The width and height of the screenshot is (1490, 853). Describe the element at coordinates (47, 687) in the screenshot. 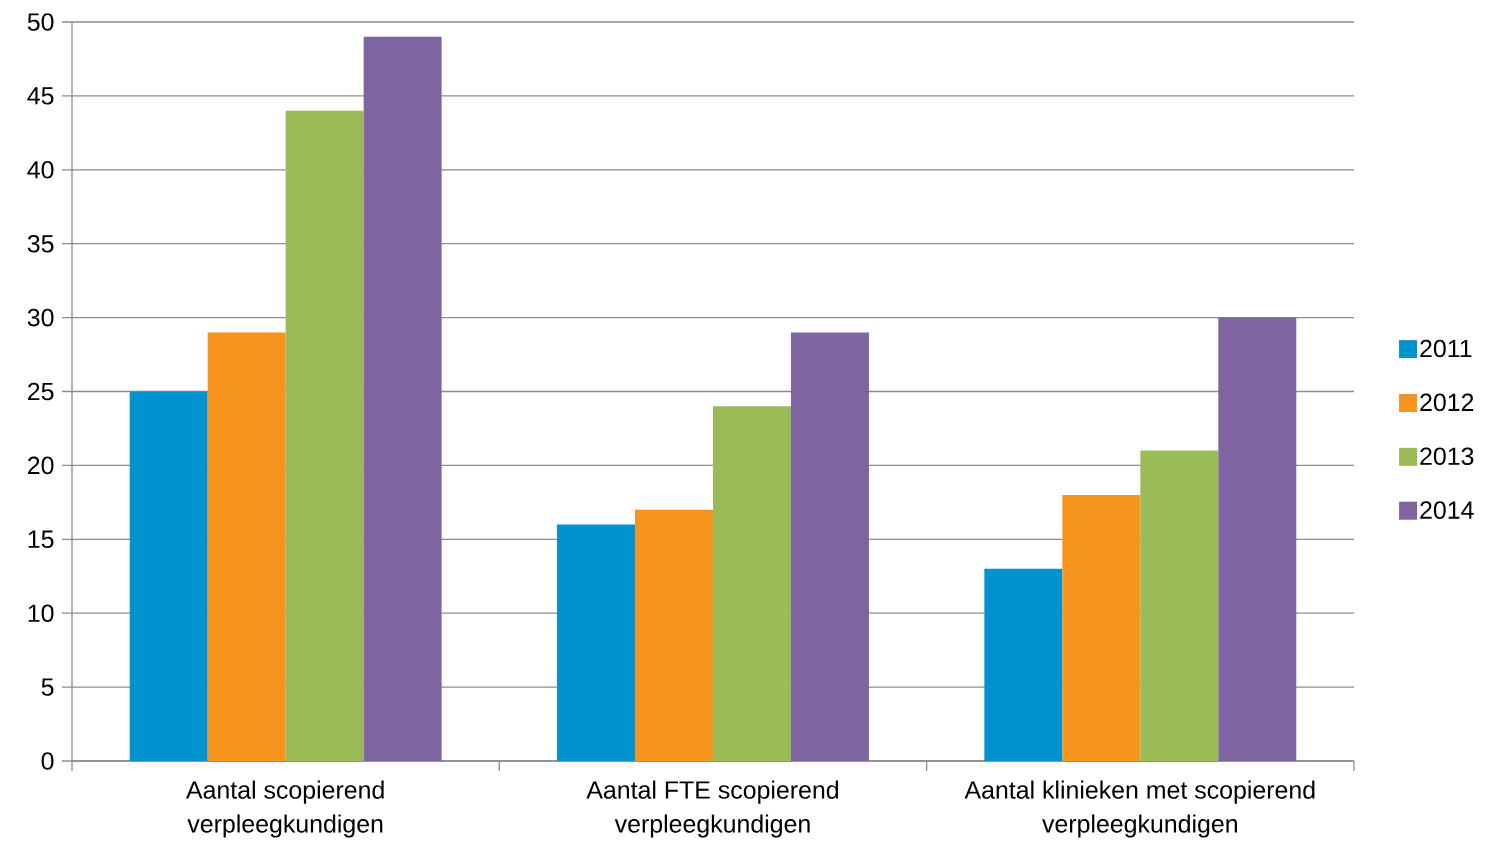

I see `y-tick-label: 5` at that location.